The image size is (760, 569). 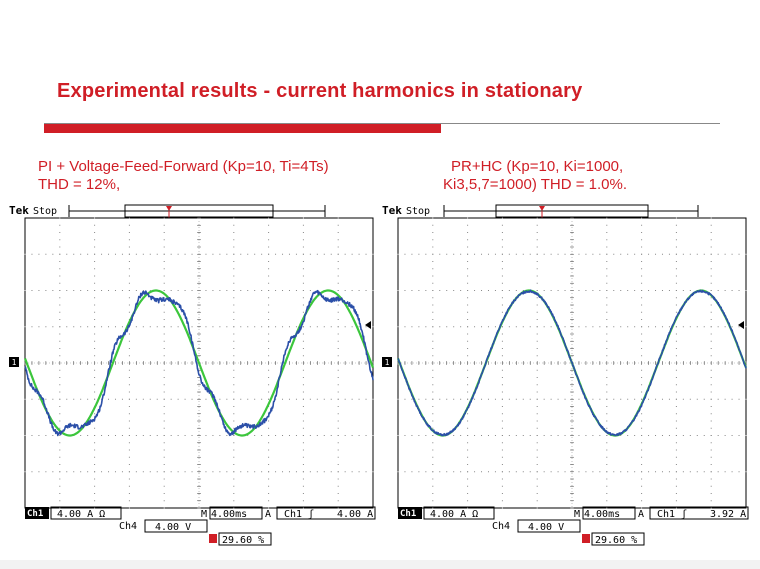 What do you see at coordinates (537, 166) in the screenshot?
I see `right-caption-line1: PR+HC (Kp=10, Ki=1000,` at bounding box center [537, 166].